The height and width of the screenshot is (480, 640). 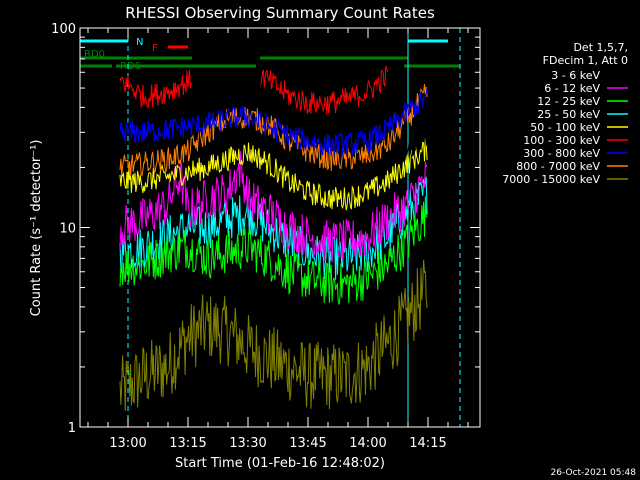 What do you see at coordinates (565, 127) in the screenshot?
I see `legend-entry-label: 50 - 100 keV` at bounding box center [565, 127].